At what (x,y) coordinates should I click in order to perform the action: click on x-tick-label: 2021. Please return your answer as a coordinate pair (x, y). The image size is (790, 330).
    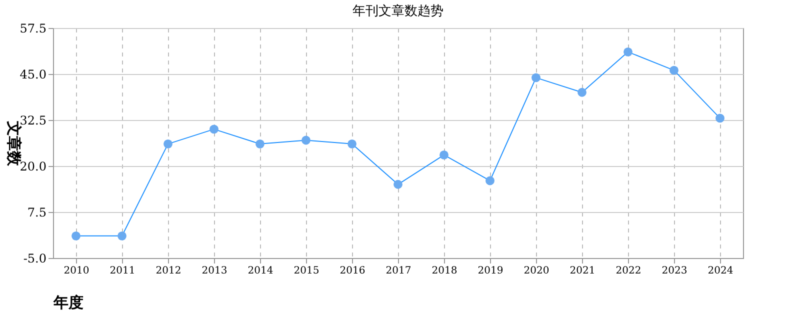
    Looking at the image, I should click on (583, 271).